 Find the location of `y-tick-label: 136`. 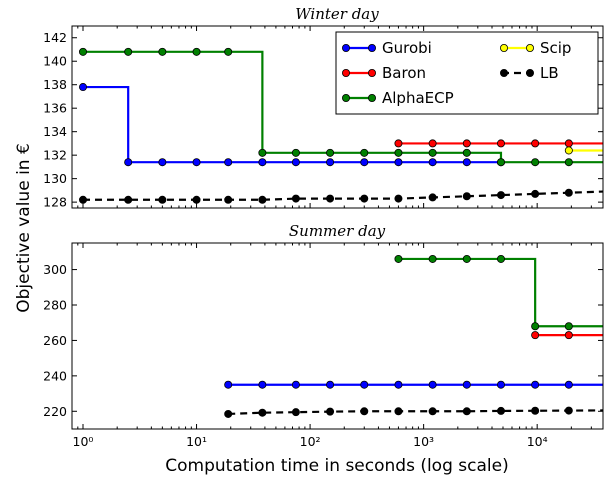

y-tick-label: 136 is located at coordinates (55, 108).